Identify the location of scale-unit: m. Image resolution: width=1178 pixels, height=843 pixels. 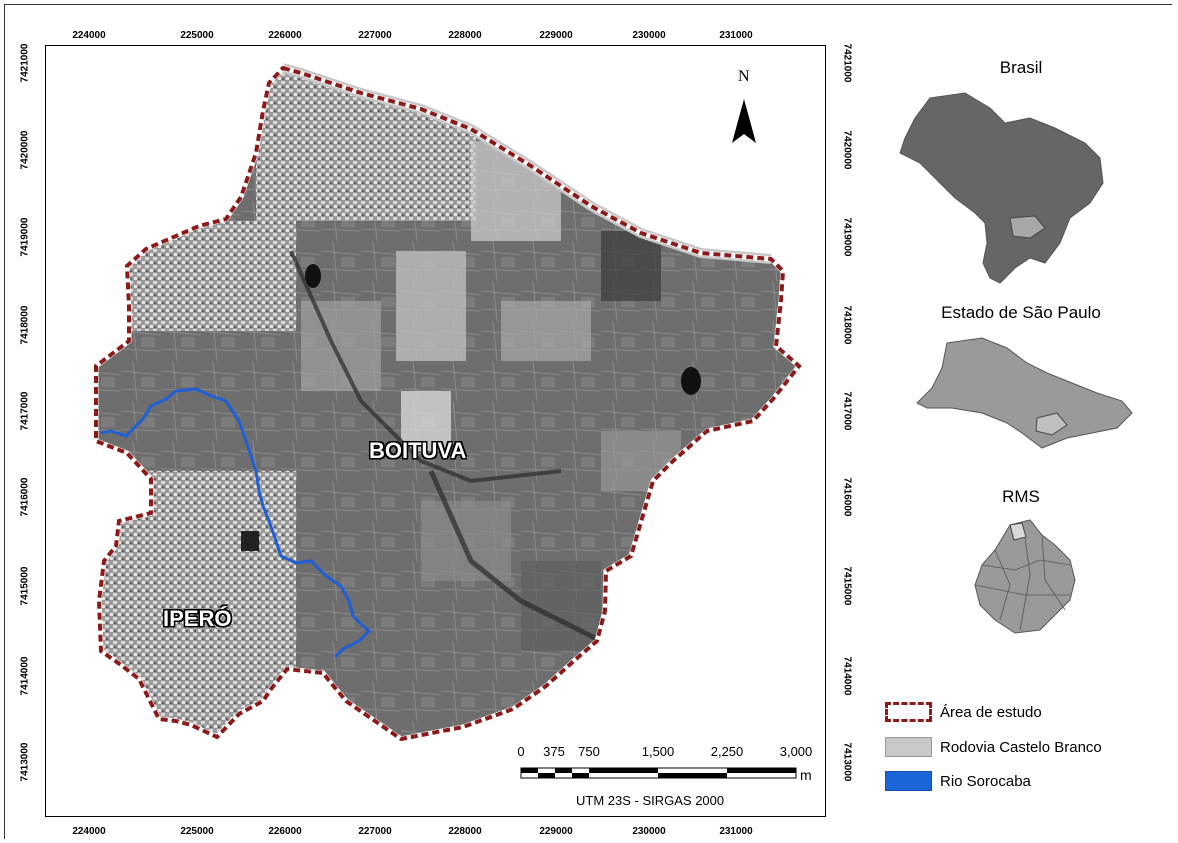
(806, 775).